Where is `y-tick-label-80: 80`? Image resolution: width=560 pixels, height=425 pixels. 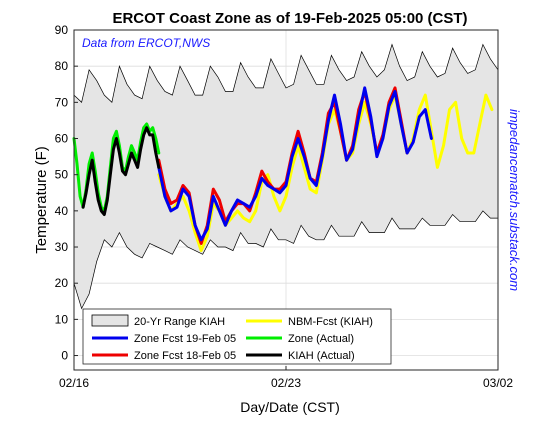 y-tick-label-80: 80 is located at coordinates (62, 66).